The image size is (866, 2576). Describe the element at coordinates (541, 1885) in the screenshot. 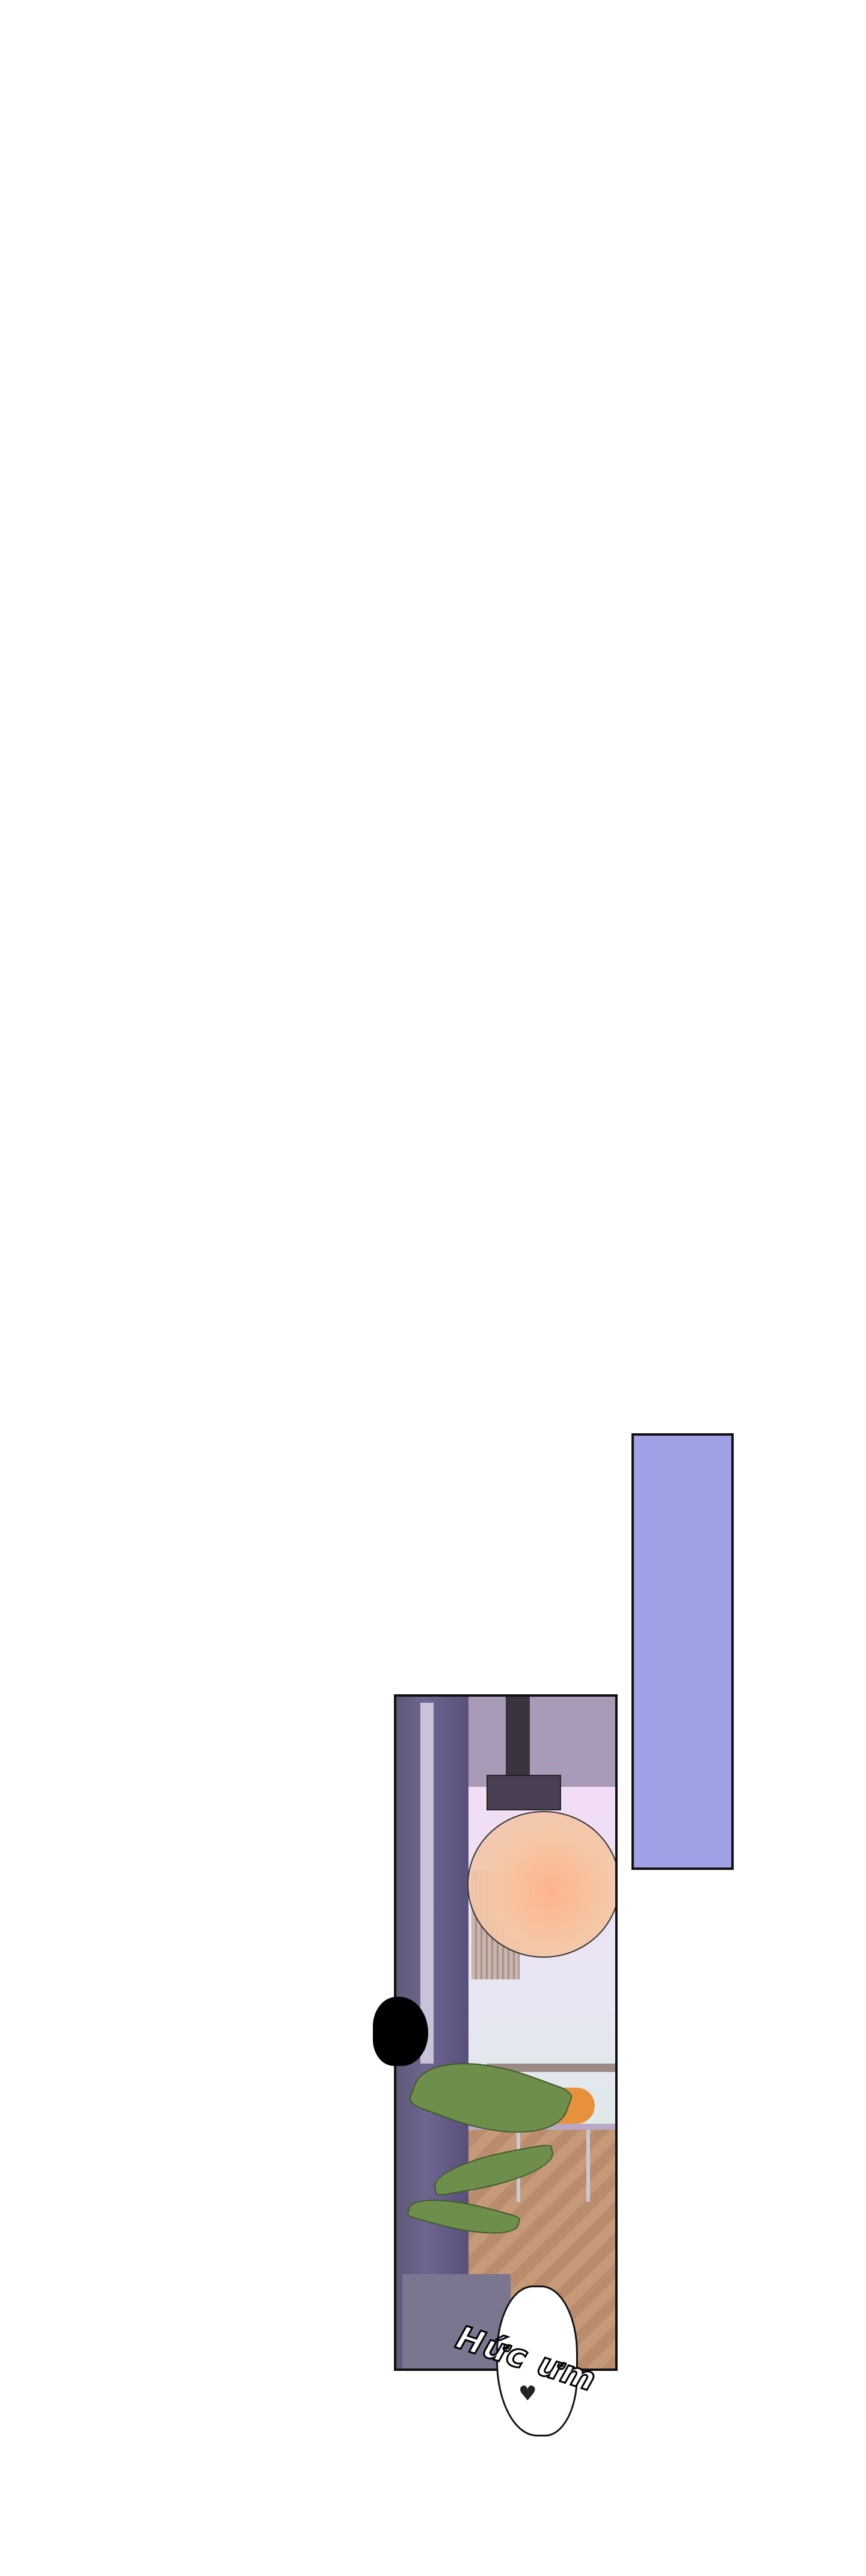

I see `light-bulb-icon` at that location.